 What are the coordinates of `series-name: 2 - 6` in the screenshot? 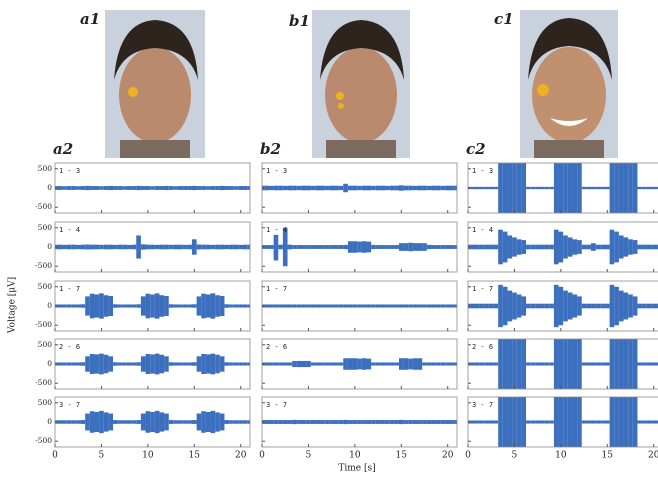 It's located at (69, 347).